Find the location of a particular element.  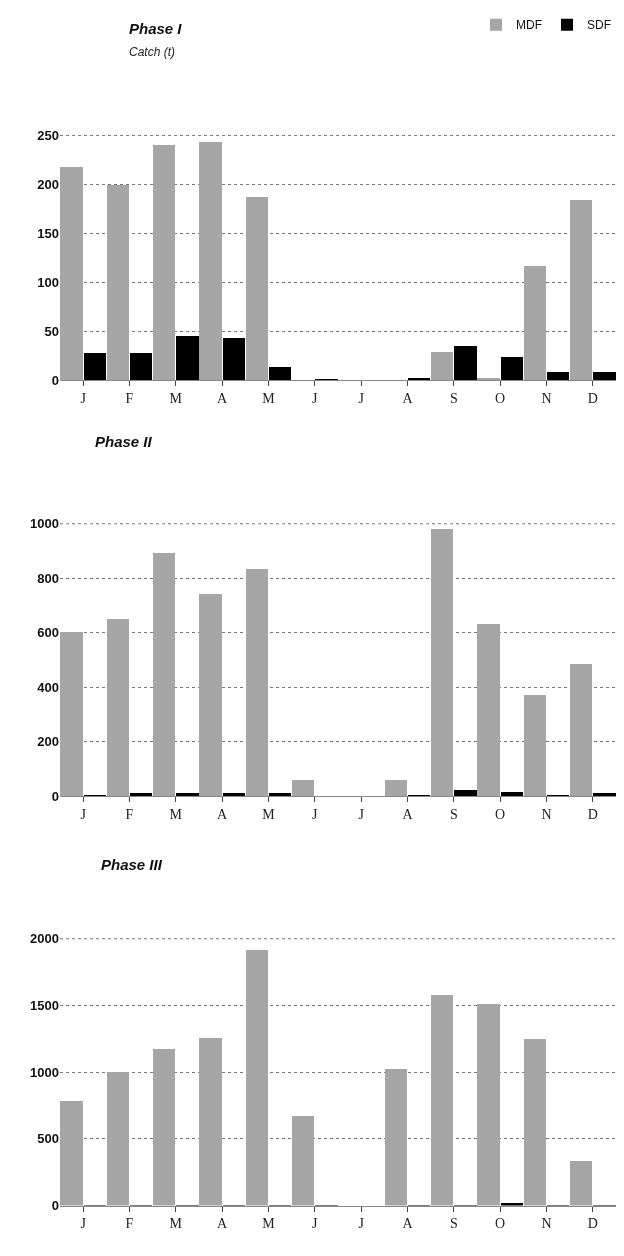

legend-label: SDF is located at coordinates (599, 25).